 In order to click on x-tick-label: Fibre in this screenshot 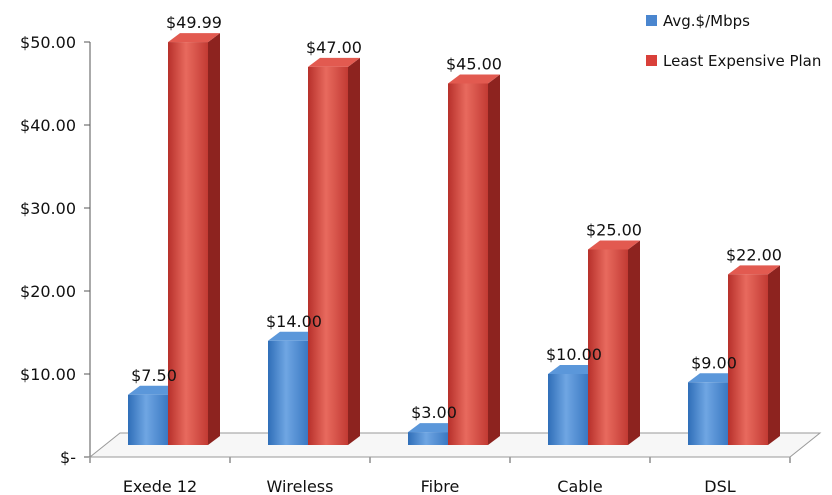, I will do `click(440, 486)`.